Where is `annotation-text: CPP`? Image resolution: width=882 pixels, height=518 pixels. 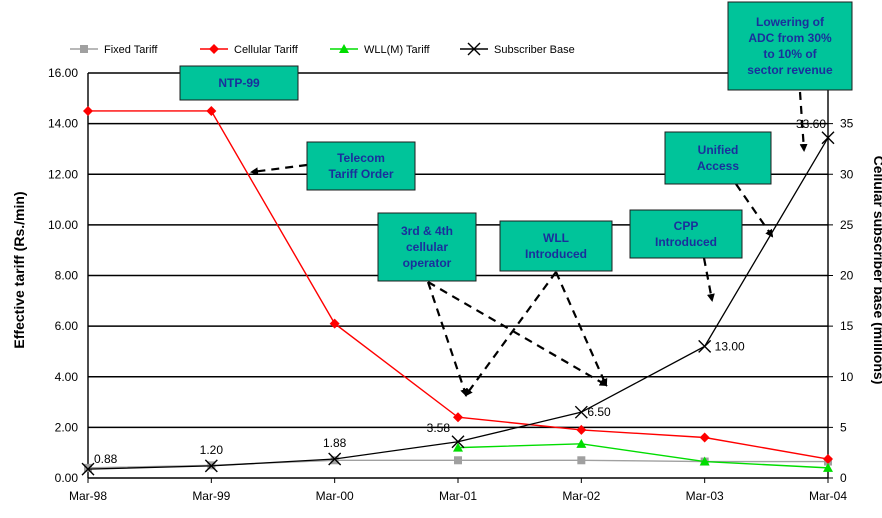
annotation-text: CPP is located at coordinates (686, 226).